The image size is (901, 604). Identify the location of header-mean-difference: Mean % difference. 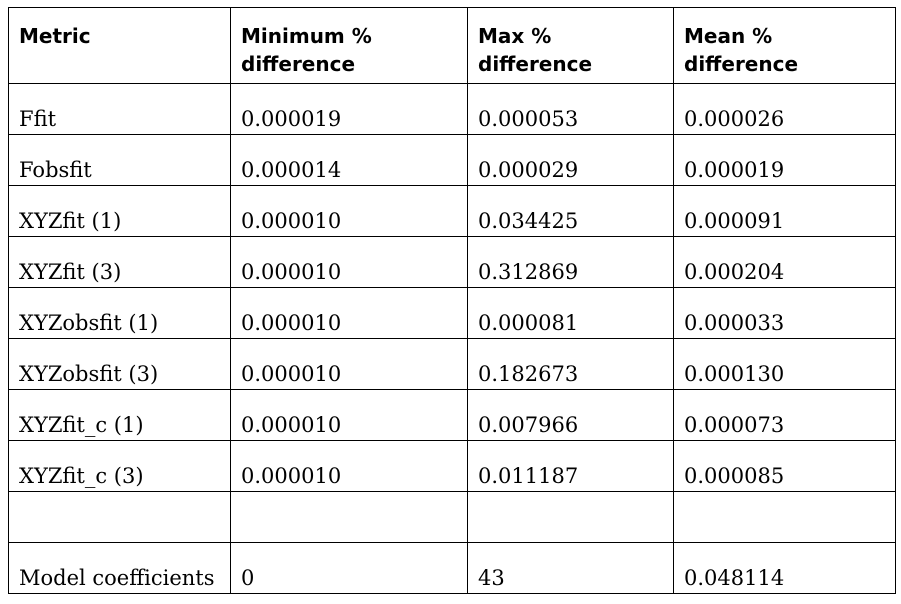
(784, 45).